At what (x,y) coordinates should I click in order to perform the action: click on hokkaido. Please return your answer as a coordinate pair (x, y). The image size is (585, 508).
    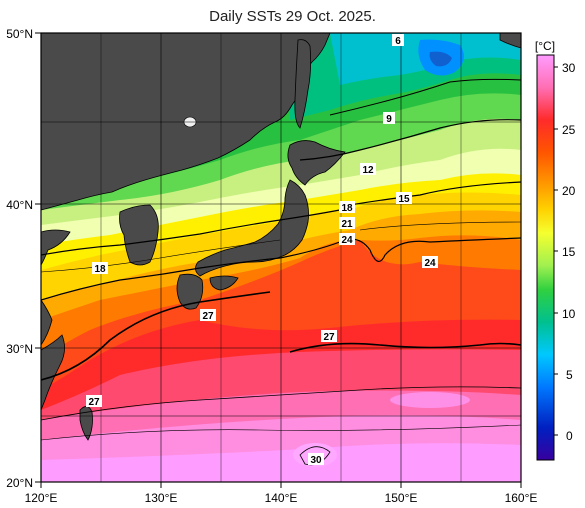
    Looking at the image, I should click on (316, 163).